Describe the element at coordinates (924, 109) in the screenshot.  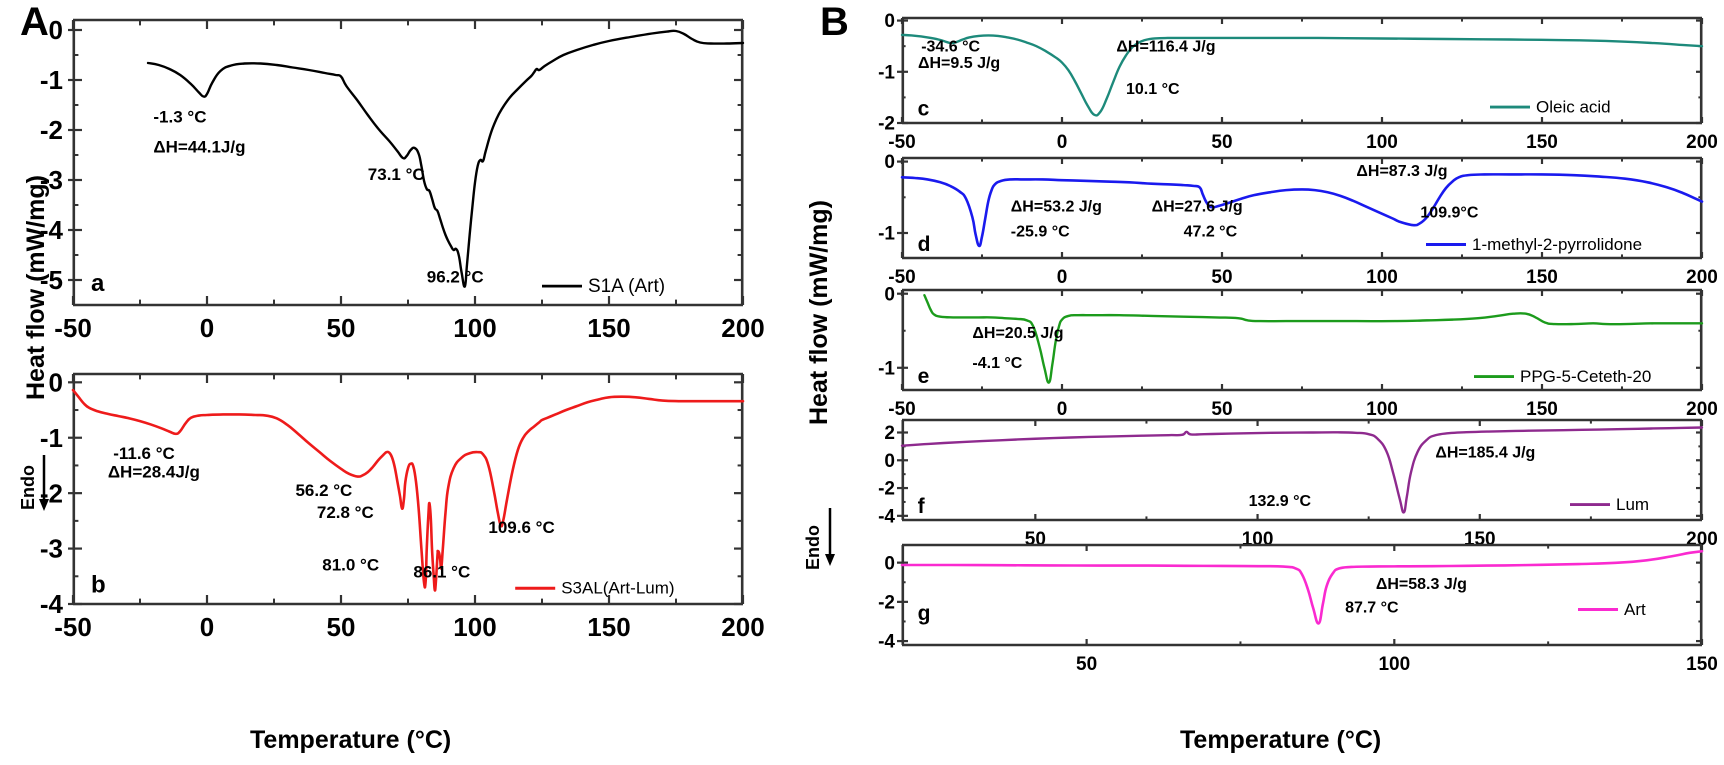
I see `subplot-letter-c: c` at that location.